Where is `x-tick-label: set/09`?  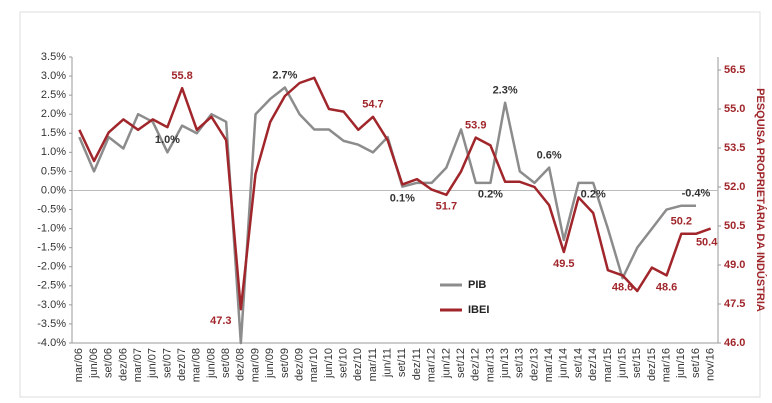 x-tick-label: set/09 is located at coordinates (285, 363).